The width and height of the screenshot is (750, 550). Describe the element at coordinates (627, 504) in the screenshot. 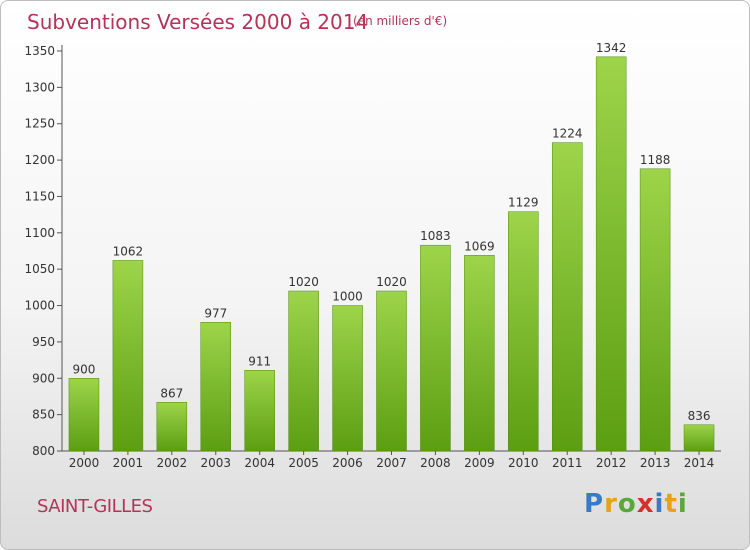

I see `logo-letter: o` at that location.